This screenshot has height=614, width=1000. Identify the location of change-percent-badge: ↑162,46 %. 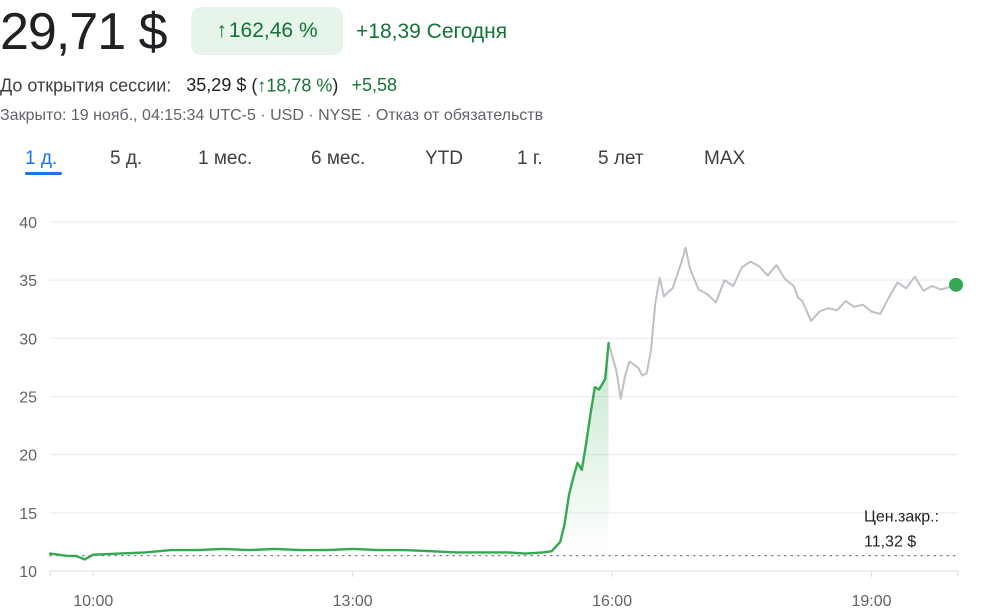
(267, 31).